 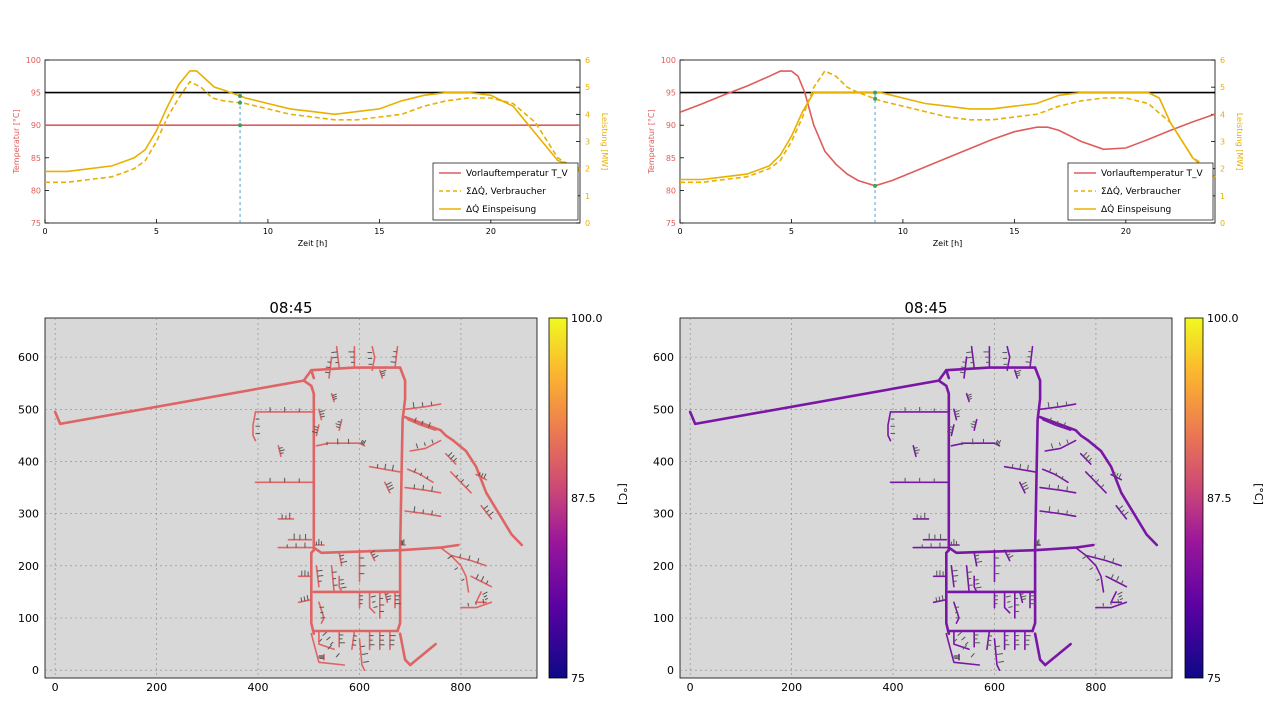 What do you see at coordinates (791, 687) in the screenshot?
I see `x-tick-label: 200` at bounding box center [791, 687].